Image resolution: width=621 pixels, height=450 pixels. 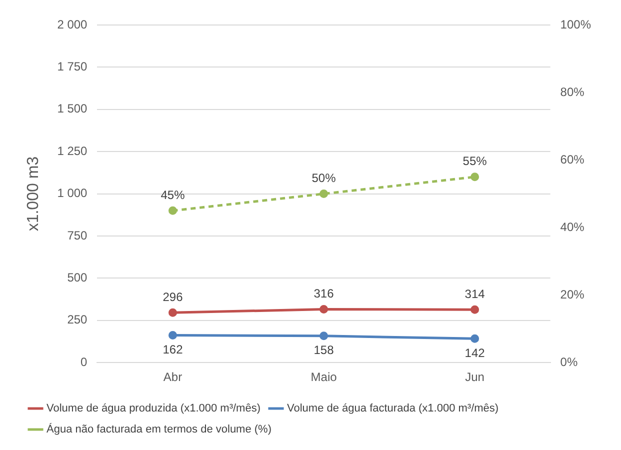 What do you see at coordinates (173, 195) in the screenshot?
I see `data-label: 45%` at bounding box center [173, 195].